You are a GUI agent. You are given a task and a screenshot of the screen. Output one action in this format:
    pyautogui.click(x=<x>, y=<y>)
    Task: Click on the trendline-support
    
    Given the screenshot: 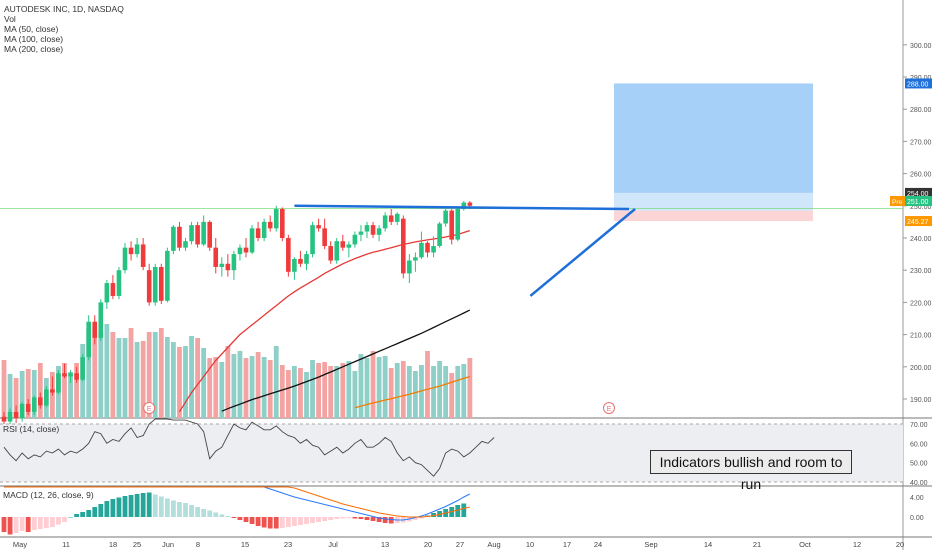 What is the action you would take?
    pyautogui.click(x=582, y=252)
    